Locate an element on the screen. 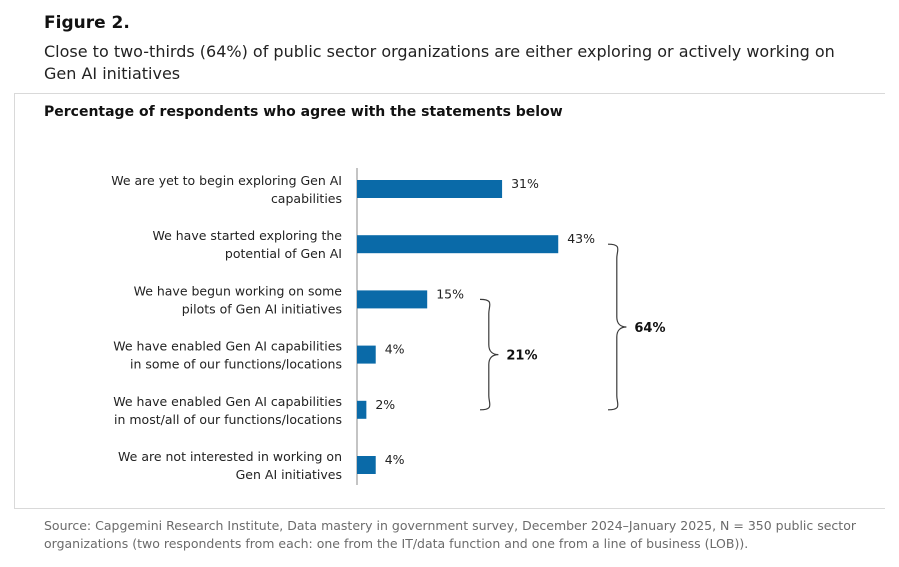 This screenshot has height=567, width=899. value-label-1: 43% is located at coordinates (581, 238).